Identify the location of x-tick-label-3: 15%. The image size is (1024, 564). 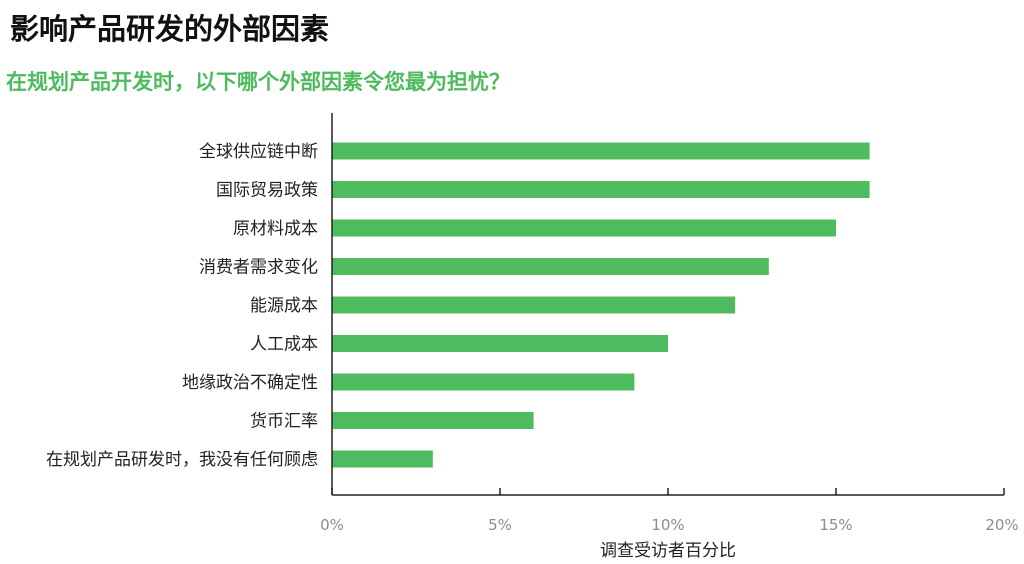
(835, 525).